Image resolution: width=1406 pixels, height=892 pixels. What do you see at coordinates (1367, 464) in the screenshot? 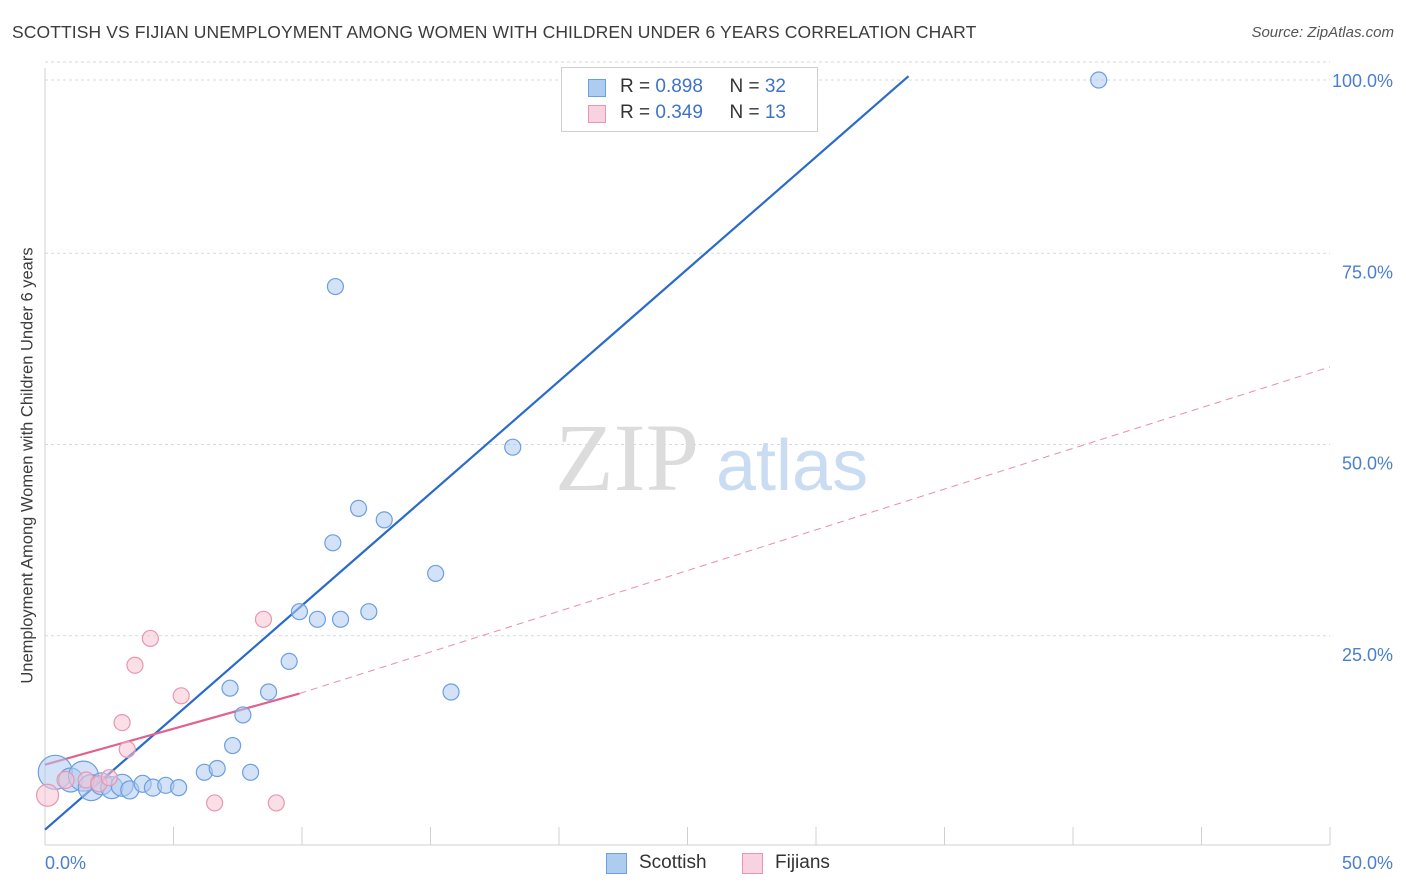
I see `y-tick-label: 50.0%` at bounding box center [1367, 464].